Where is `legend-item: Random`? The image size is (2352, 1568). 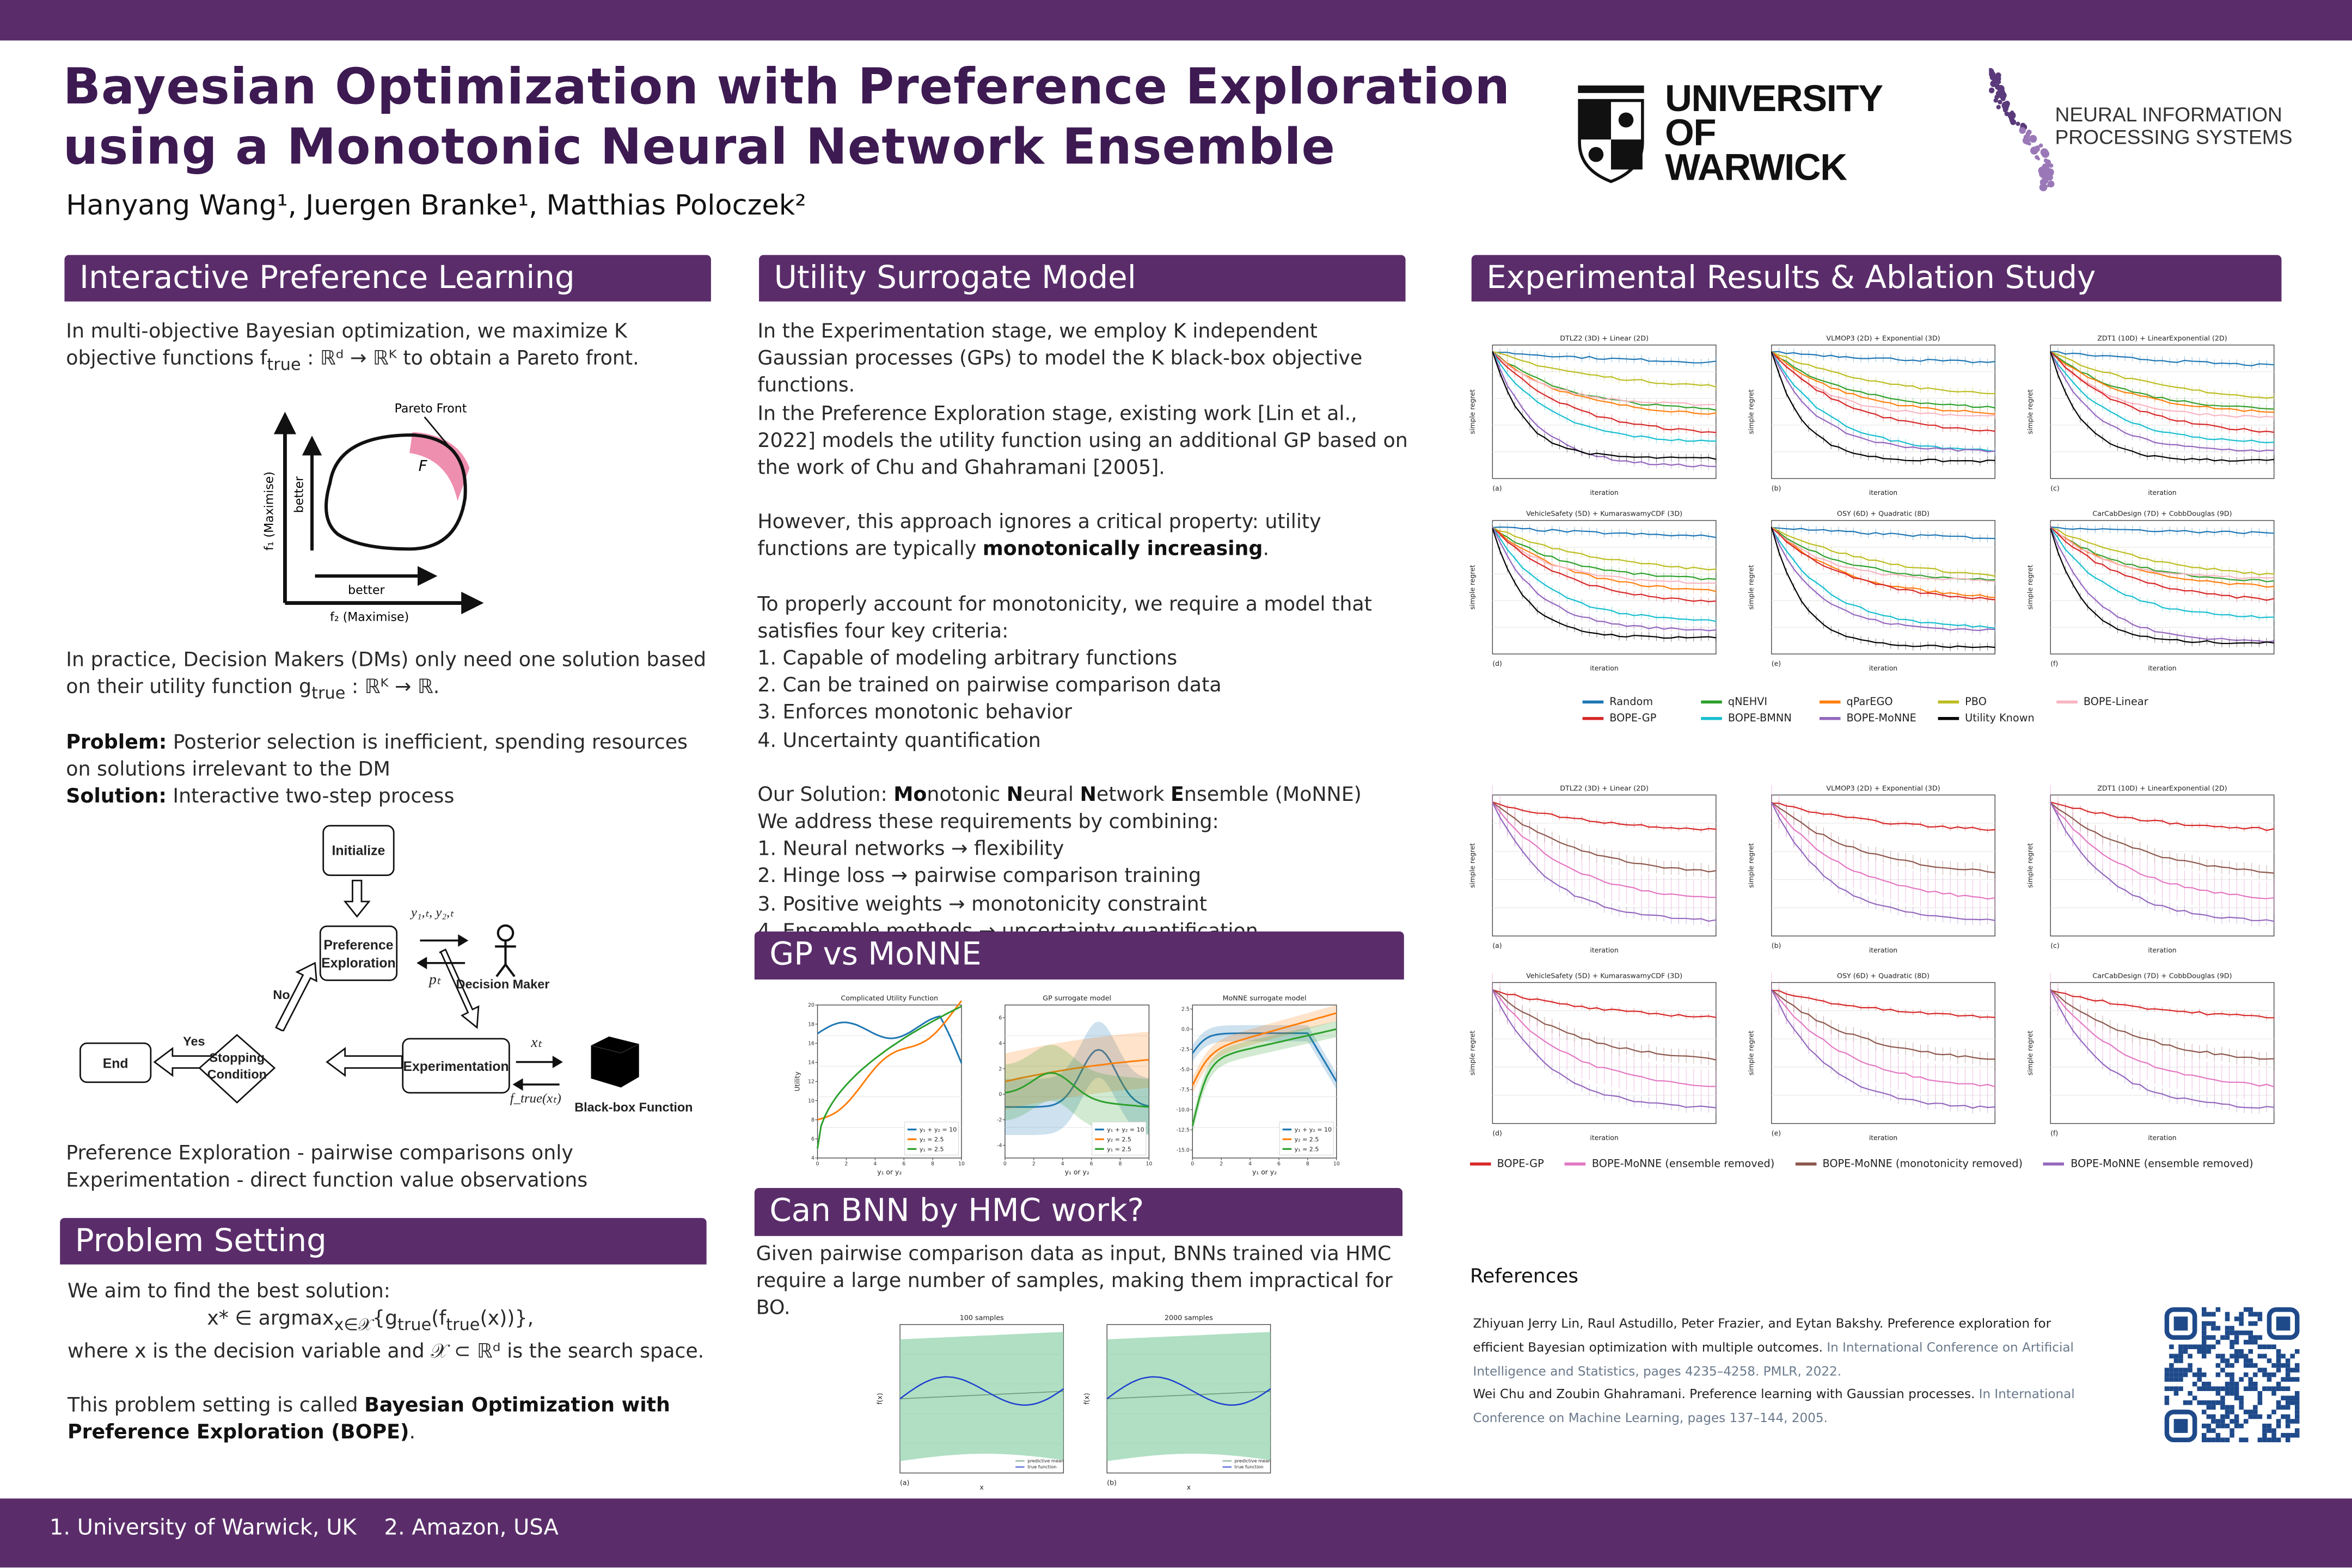 legend-item: Random is located at coordinates (1617, 702).